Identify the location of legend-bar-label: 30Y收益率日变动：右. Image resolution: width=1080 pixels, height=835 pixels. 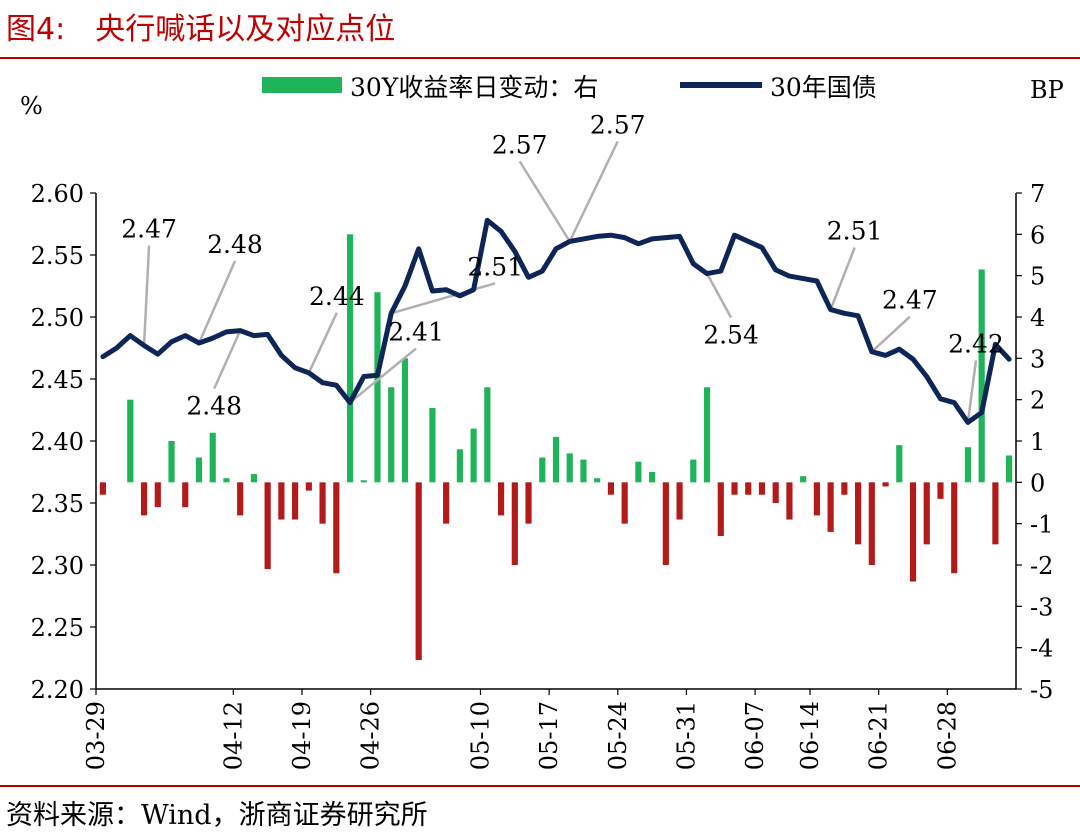
(474, 87).